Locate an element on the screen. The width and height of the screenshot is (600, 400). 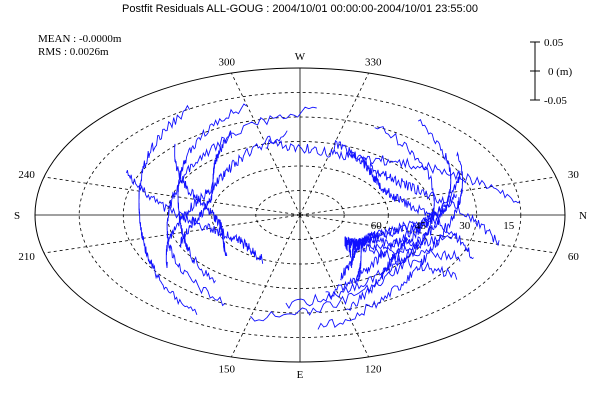
scale-bar: 0.05 0 (m) -0.05 is located at coordinates (551, 72).